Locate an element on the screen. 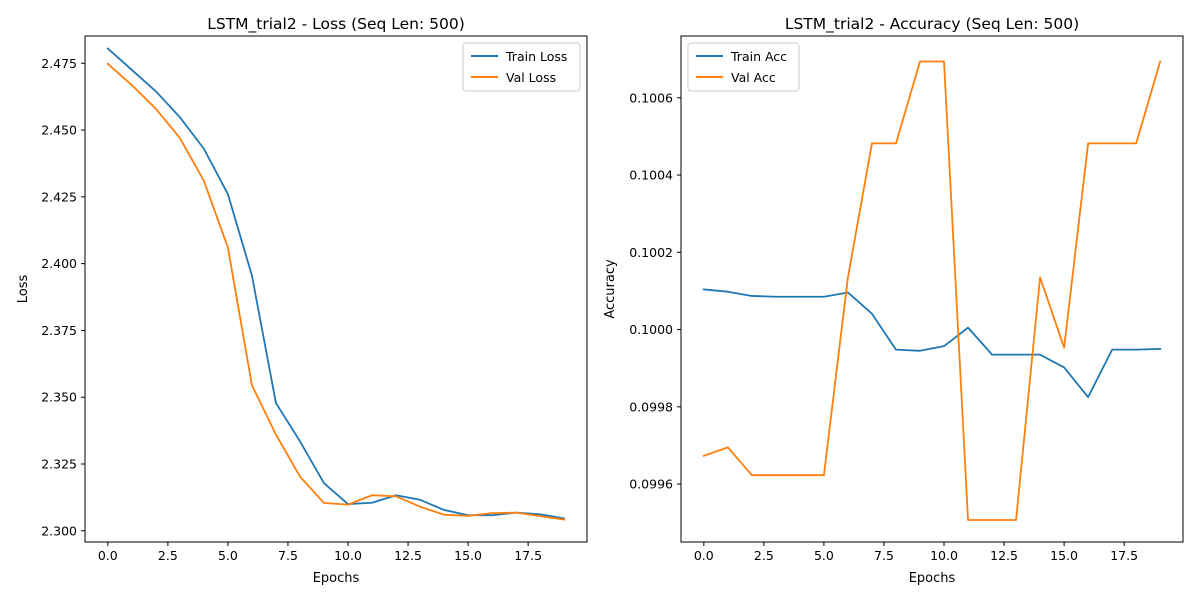  accuracy-x-tick-label: 7.5 is located at coordinates (884, 555).